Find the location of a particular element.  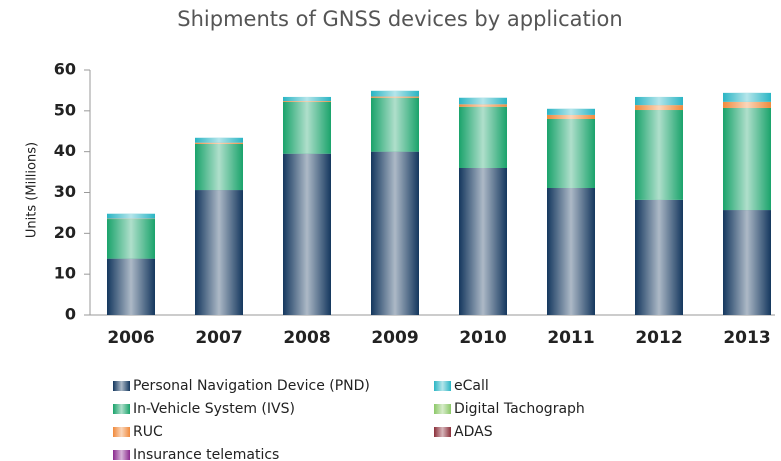

x-tick-label: 2012 is located at coordinates (658, 338).